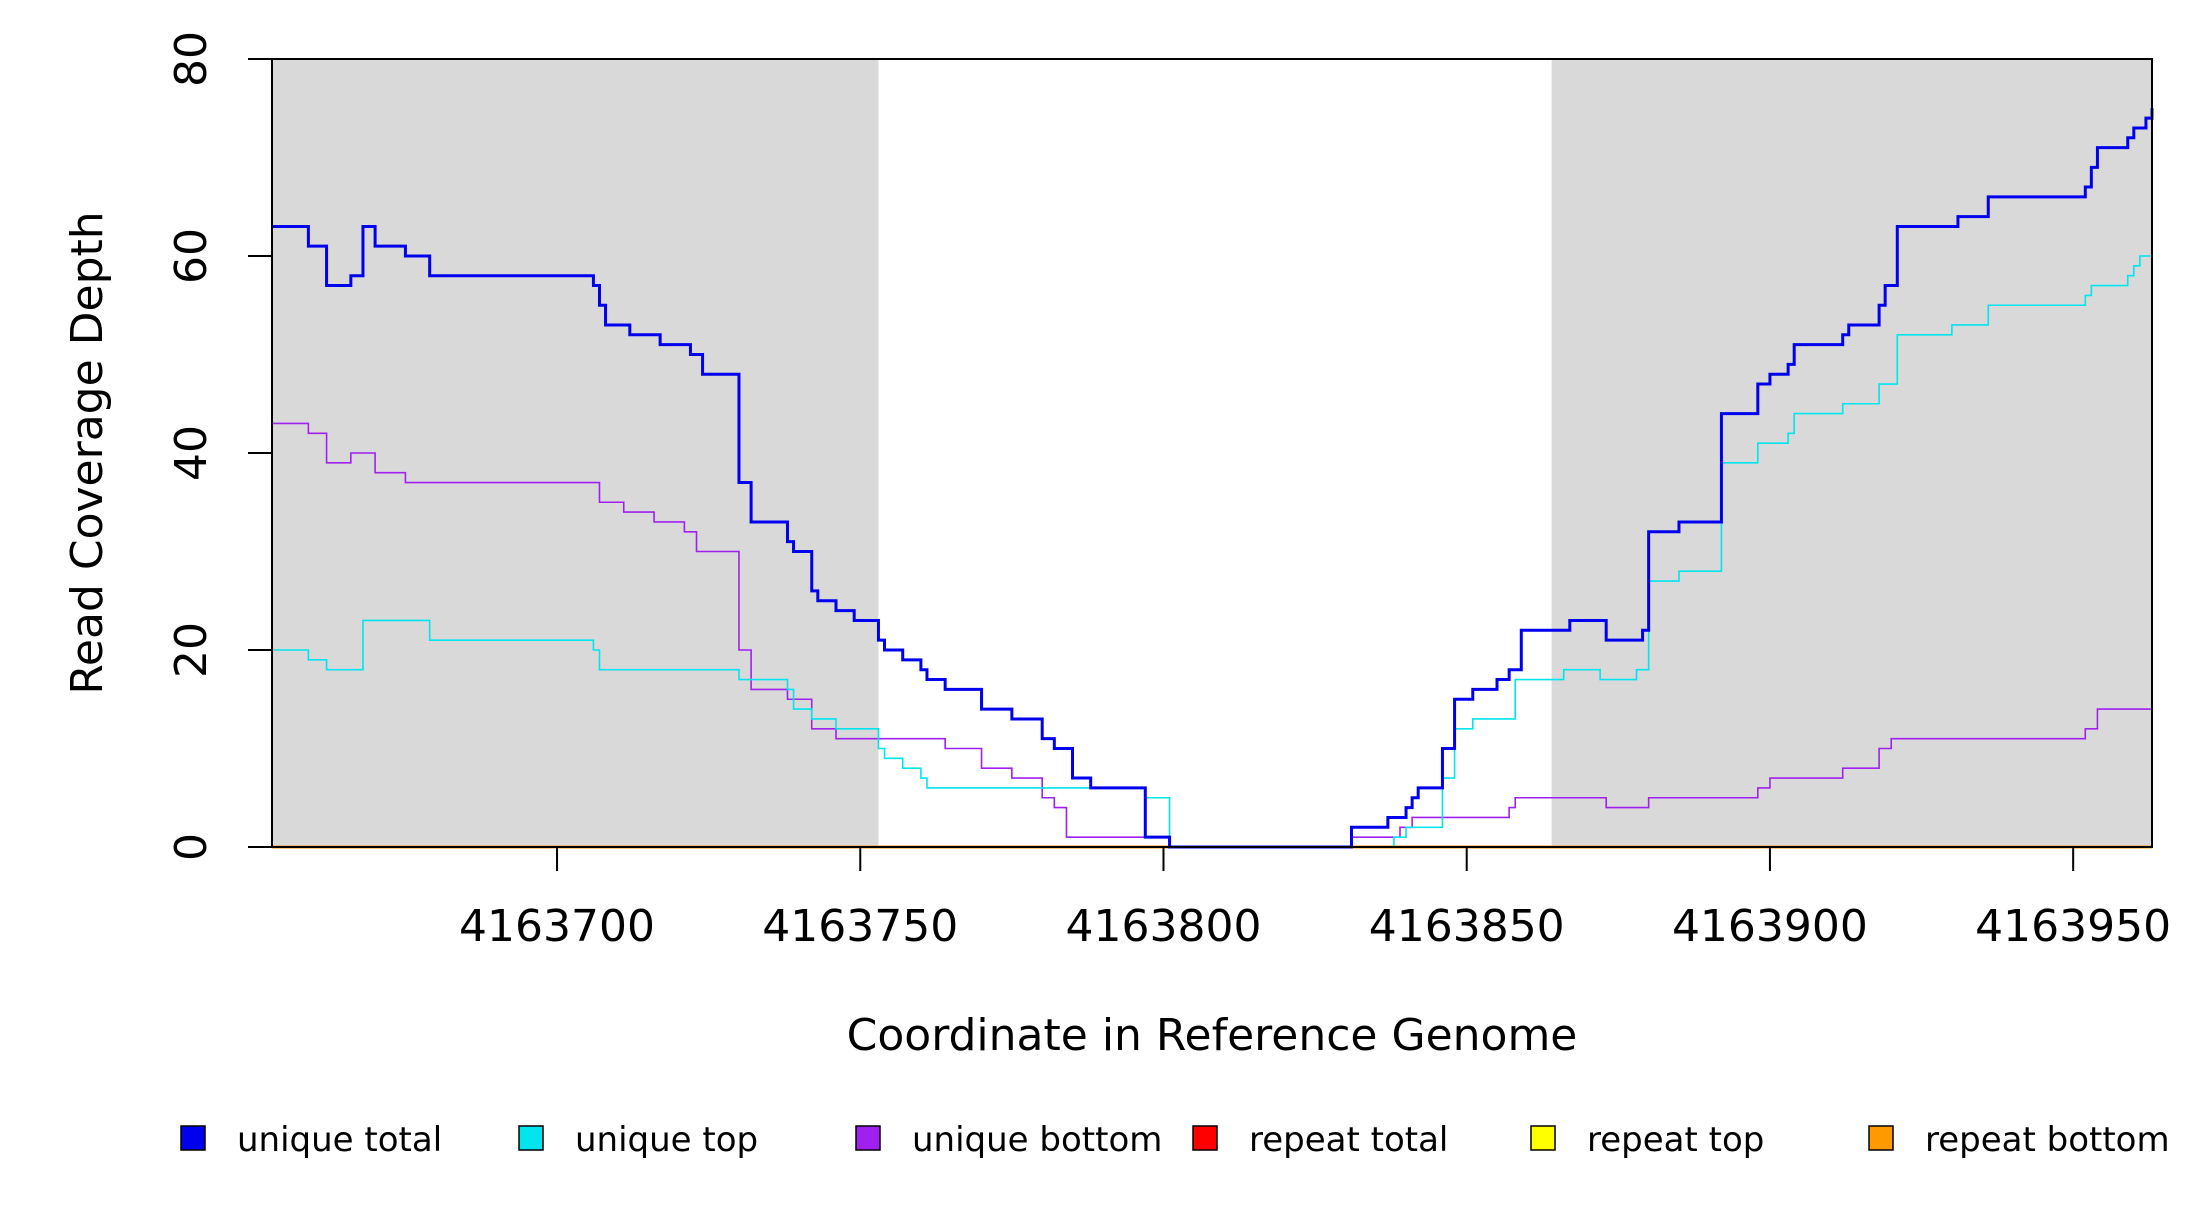 This screenshot has width=2200, height=1205. I want to click on y-tick-label: 20, so click(191, 650).